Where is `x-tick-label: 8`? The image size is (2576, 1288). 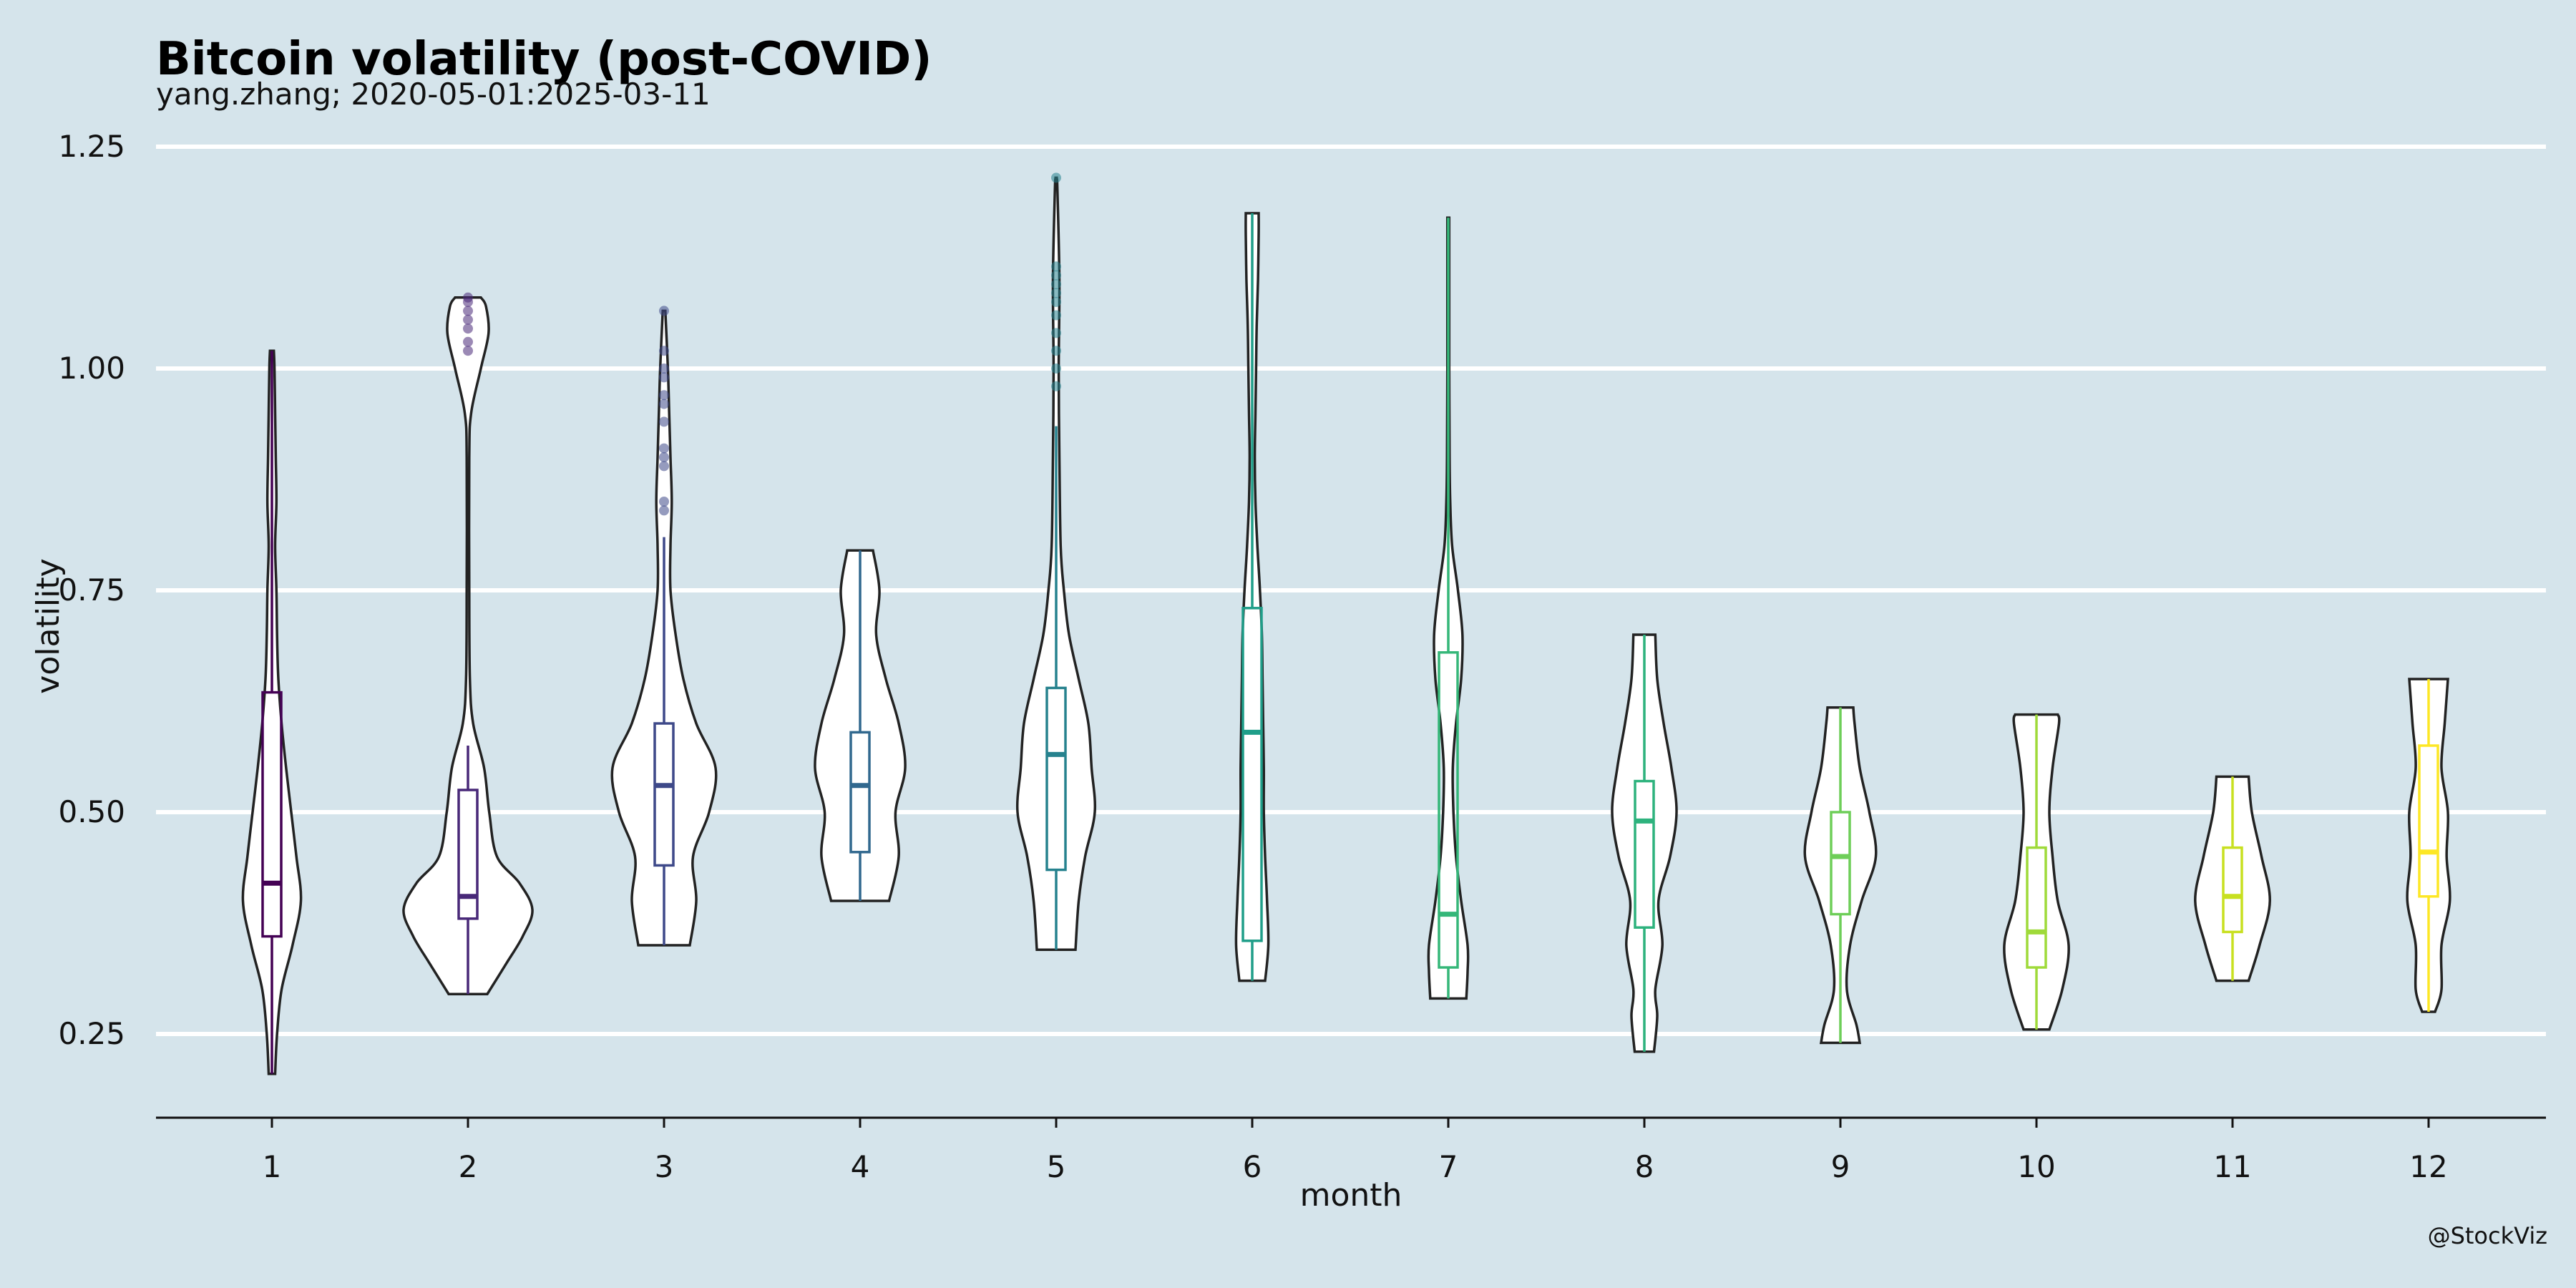 x-tick-label: 8 is located at coordinates (1644, 1166).